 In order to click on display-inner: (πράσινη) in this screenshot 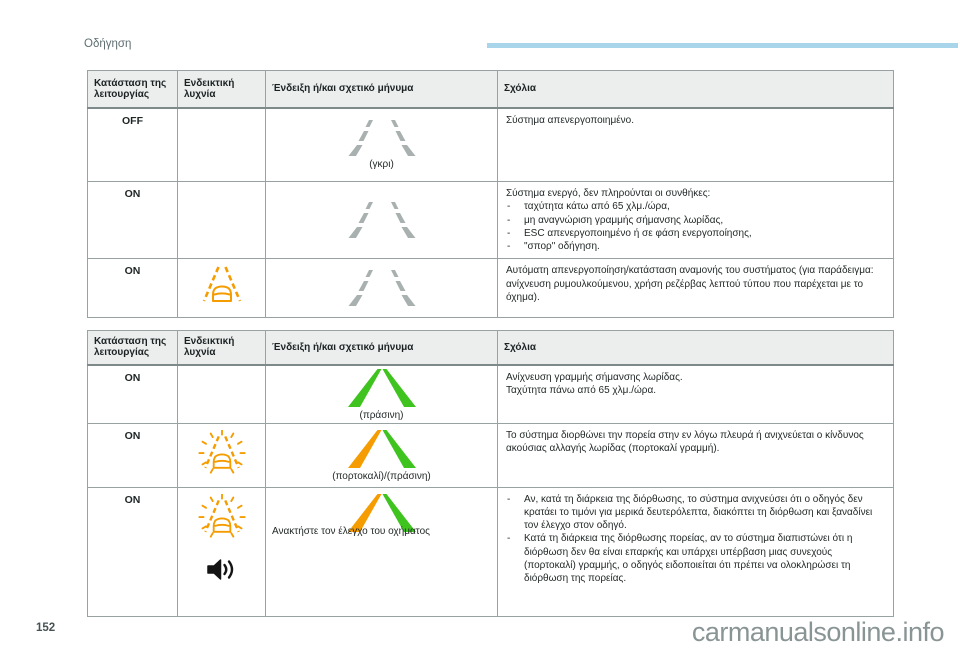, I will do `click(381, 394)`.